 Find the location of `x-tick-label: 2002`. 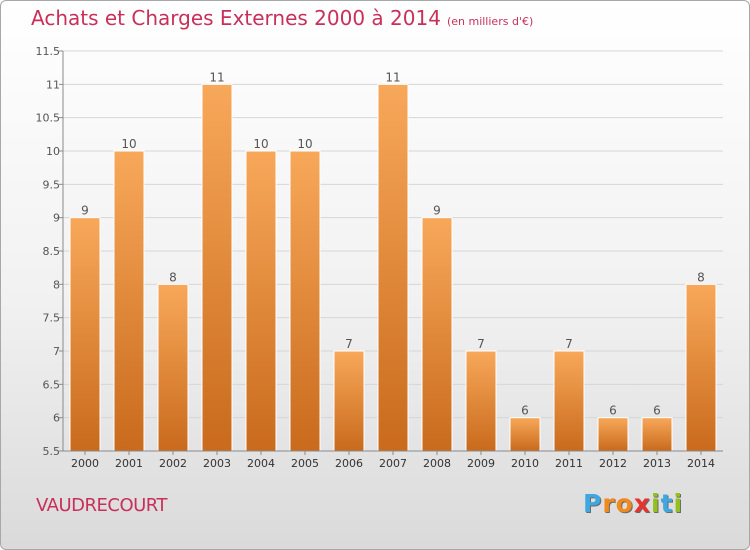

x-tick-label: 2002 is located at coordinates (173, 463).